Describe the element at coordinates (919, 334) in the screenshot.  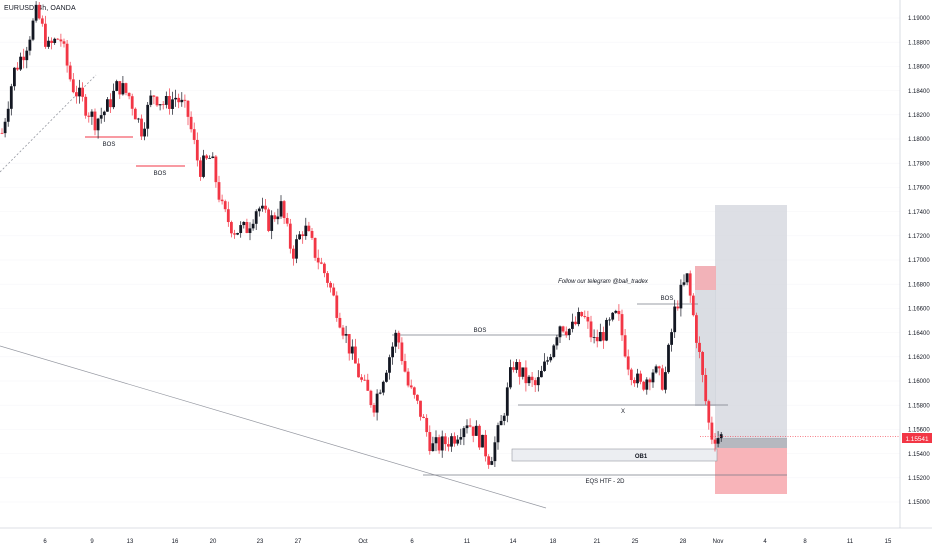
I see `y-tick-label: 1.16400` at that location.